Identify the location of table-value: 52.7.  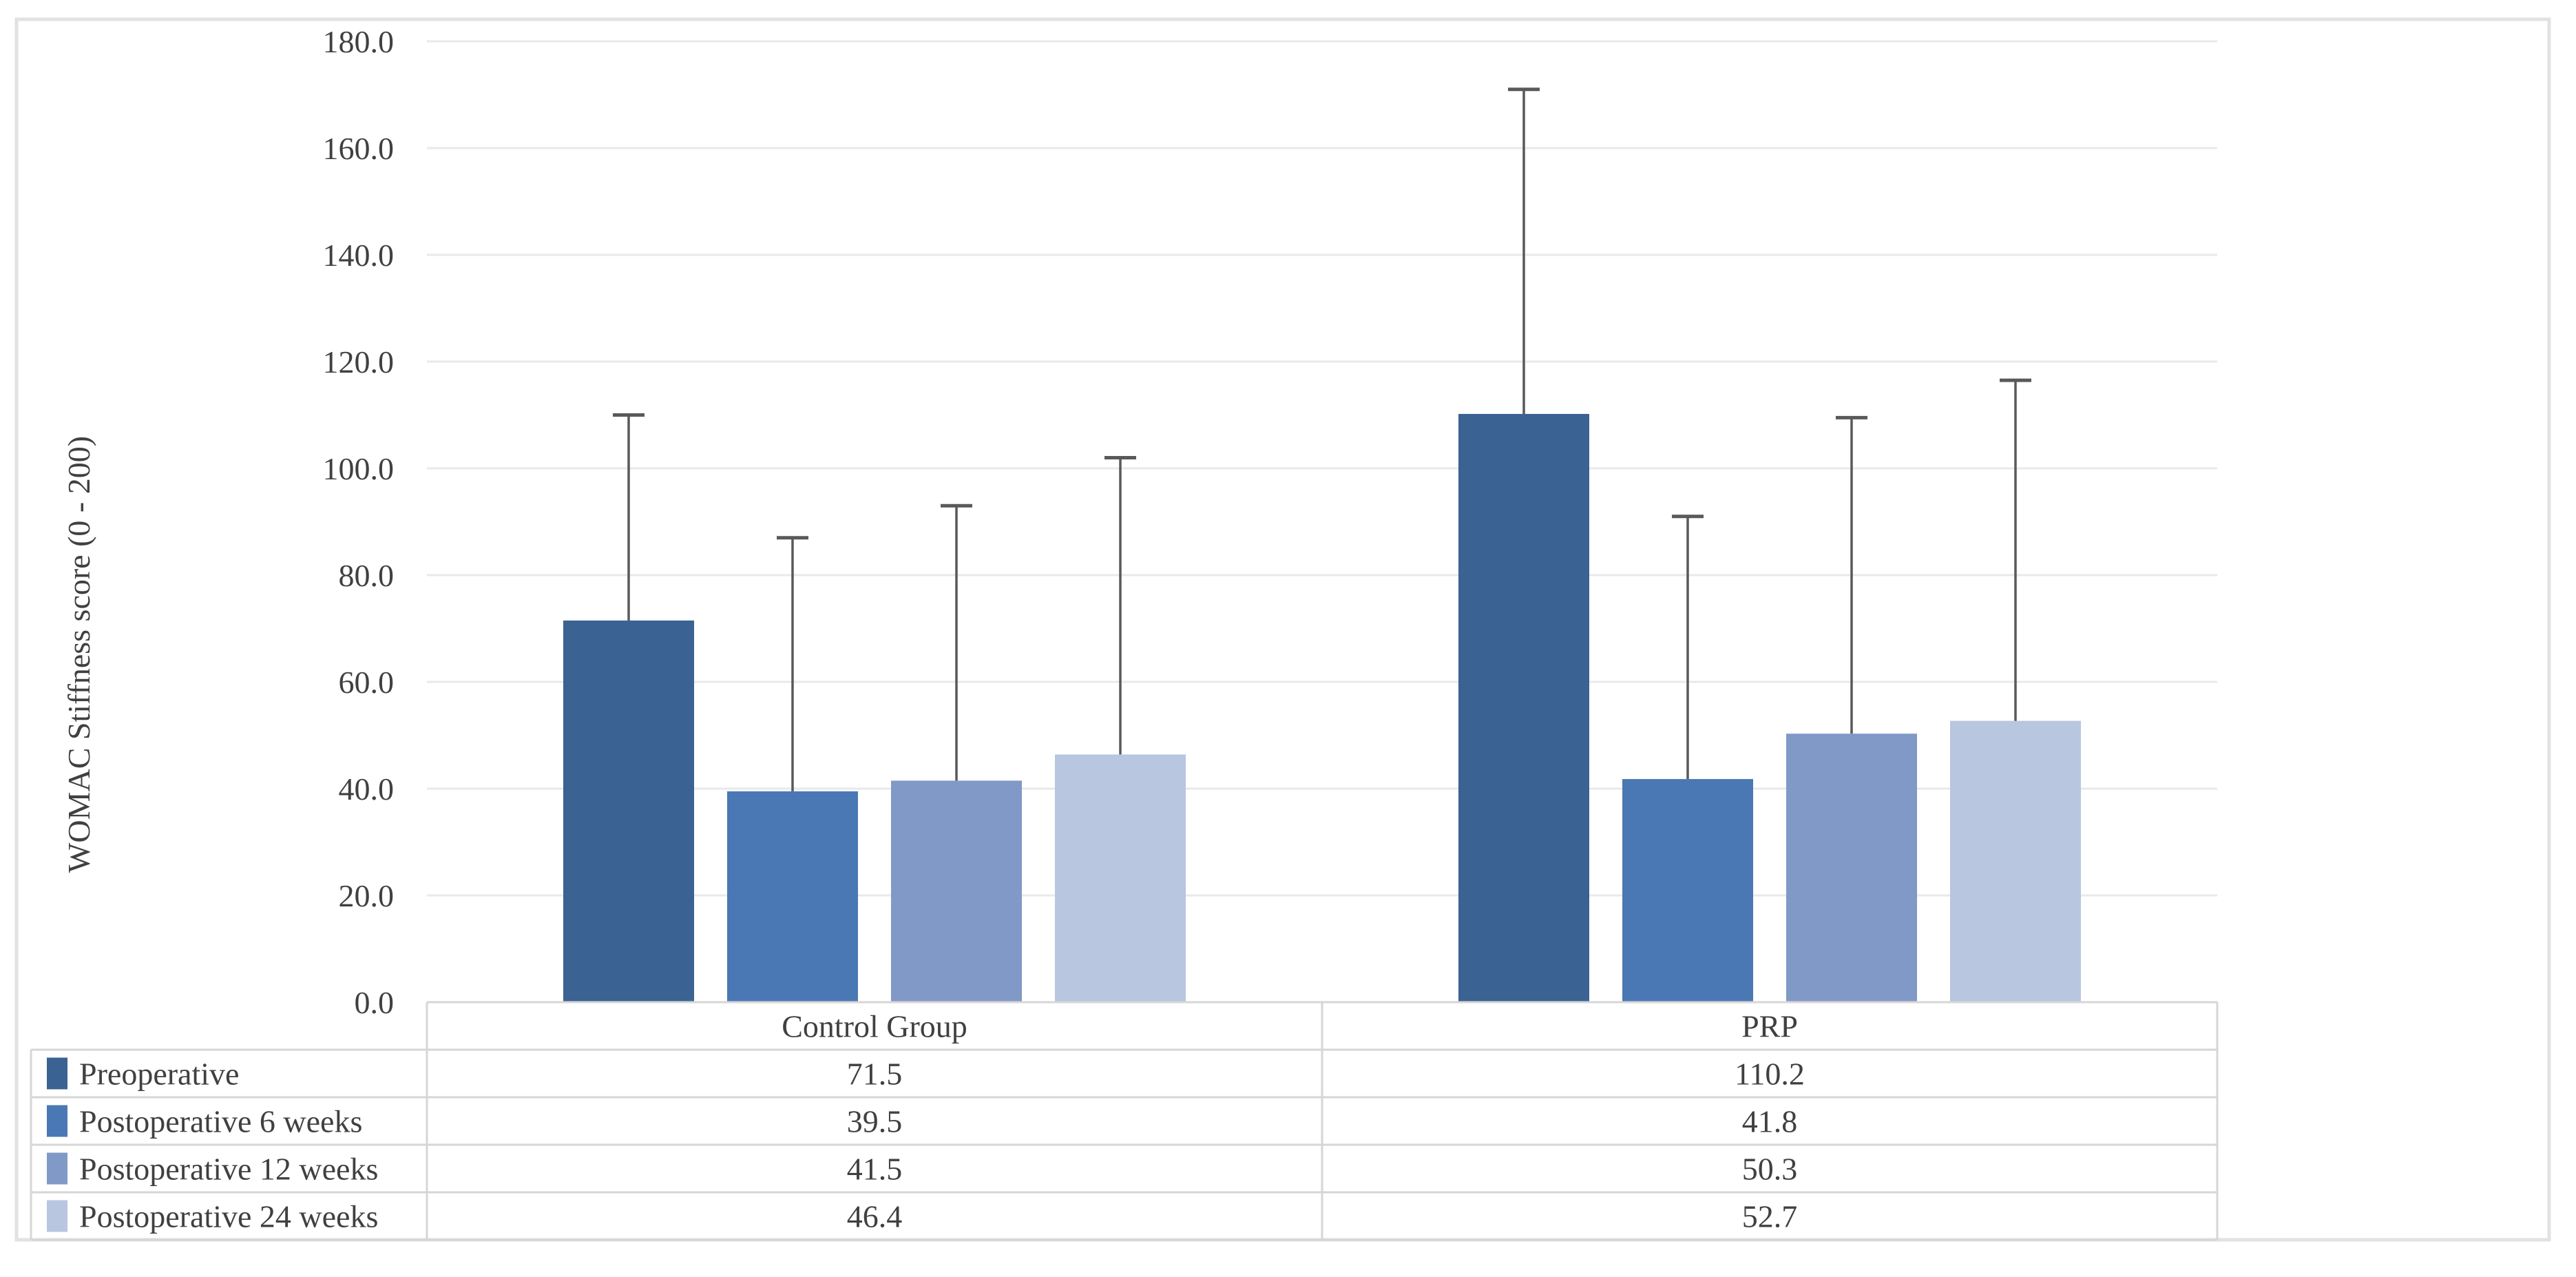
(1770, 1216).